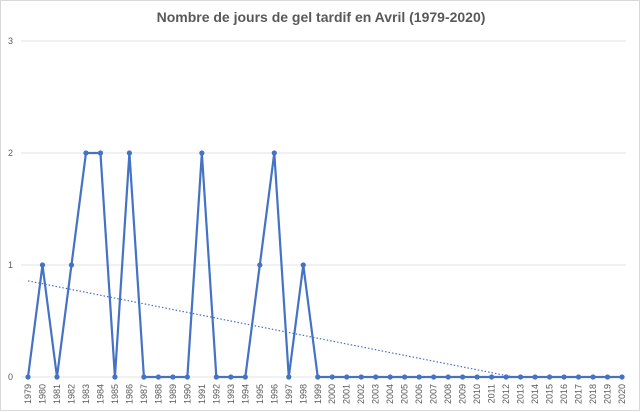  I want to click on x-tick-label: 1999, so click(318, 394).